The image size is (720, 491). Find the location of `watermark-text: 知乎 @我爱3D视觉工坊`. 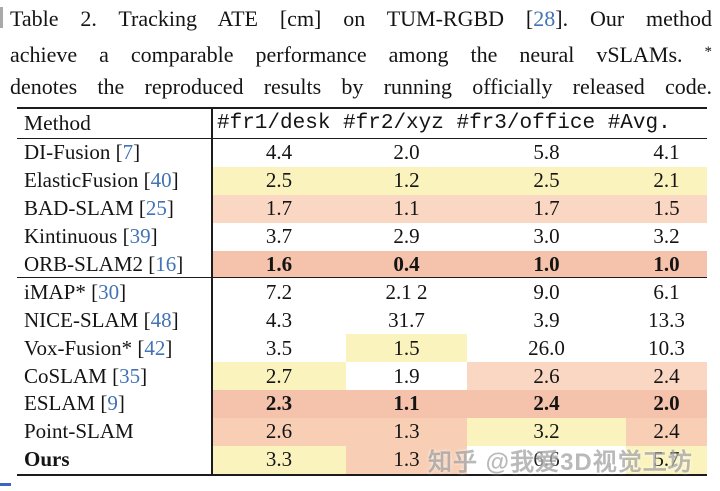

watermark-text: 知乎 @我爱3D视觉工坊 is located at coordinates (560, 462).